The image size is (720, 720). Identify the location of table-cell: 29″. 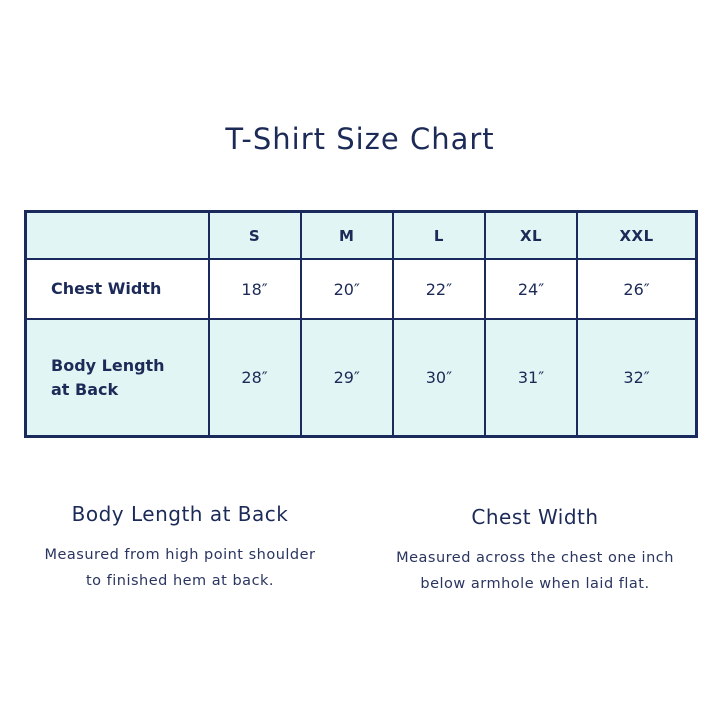
(346, 378).